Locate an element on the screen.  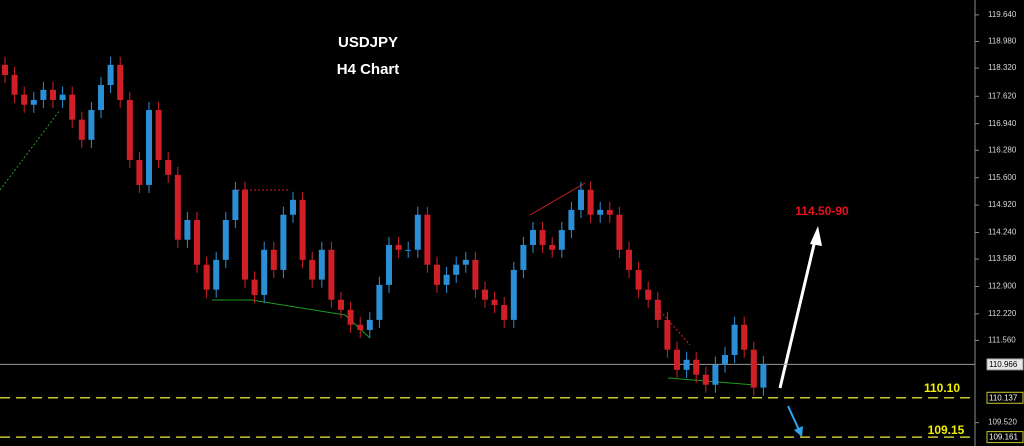
y-tick-label: 112.900 is located at coordinates (1002, 286).